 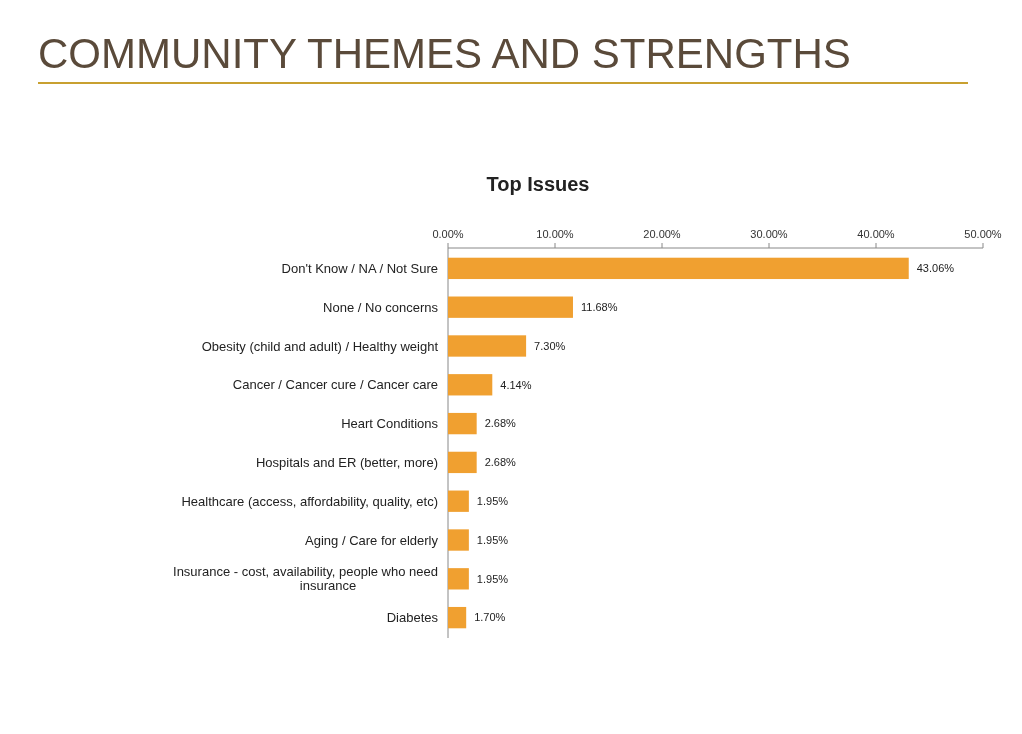 I want to click on data-label: 11.68%, so click(x=599, y=307).